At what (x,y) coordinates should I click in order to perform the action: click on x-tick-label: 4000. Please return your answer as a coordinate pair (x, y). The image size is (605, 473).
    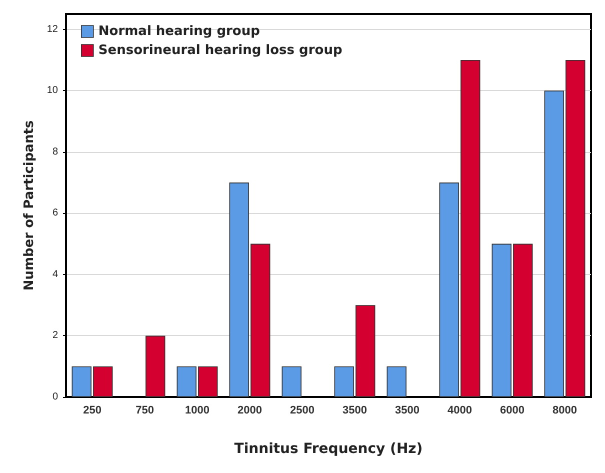
    Looking at the image, I should click on (460, 410).